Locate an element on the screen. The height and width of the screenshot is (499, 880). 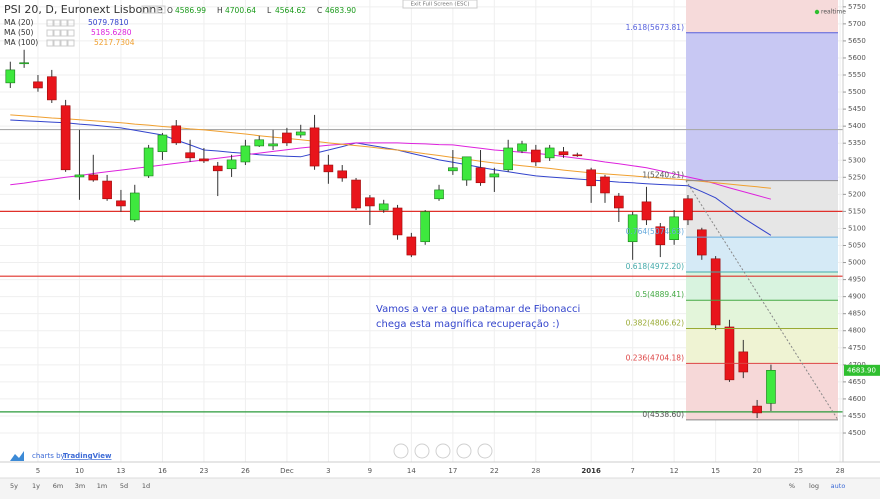
x-tick-label: 20 is located at coordinates (757, 471).